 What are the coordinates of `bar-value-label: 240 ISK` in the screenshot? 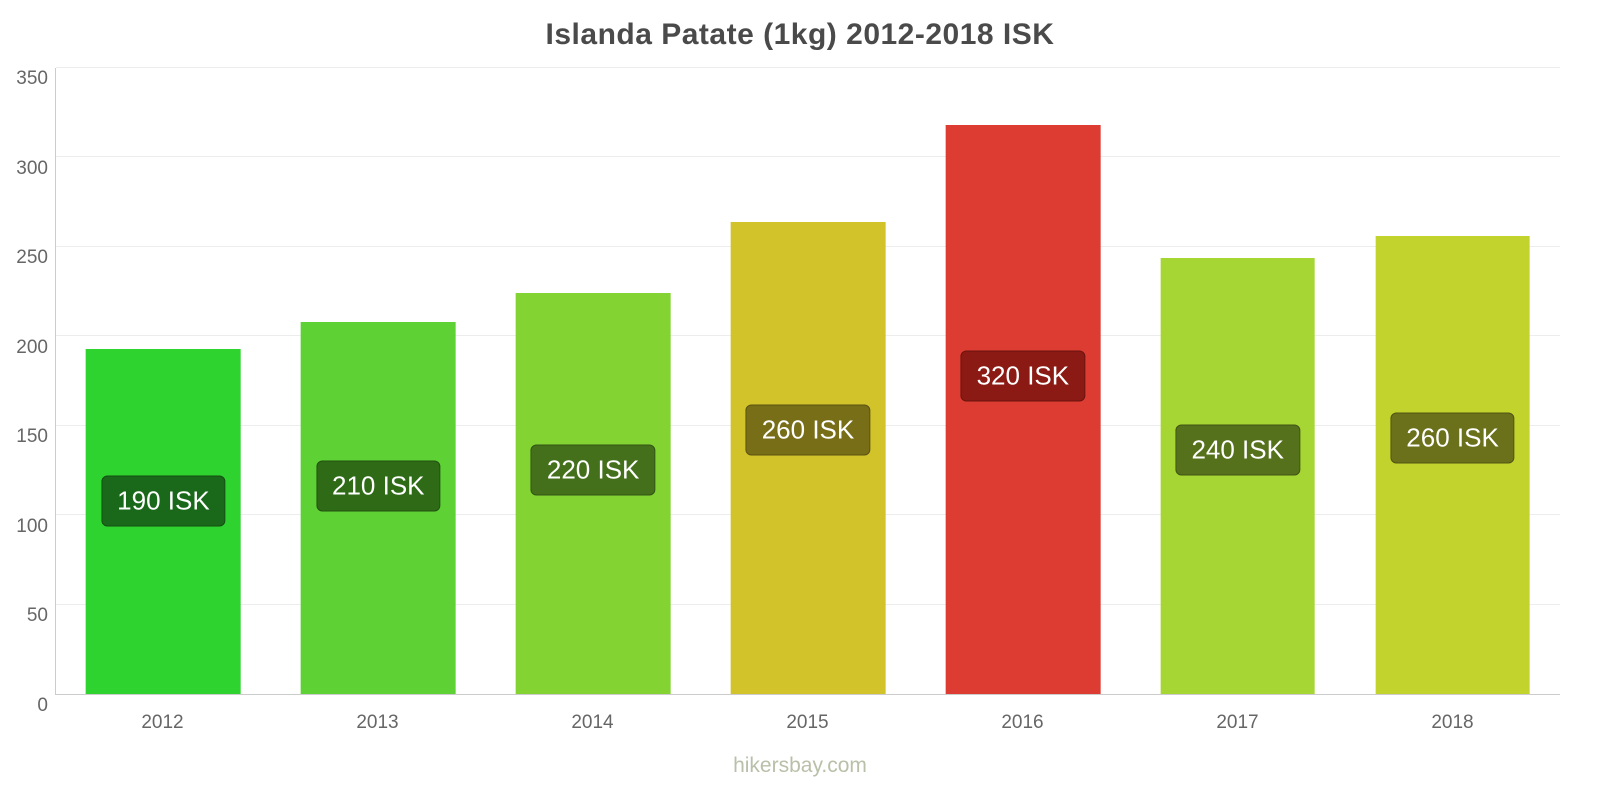 It's located at (1237, 450).